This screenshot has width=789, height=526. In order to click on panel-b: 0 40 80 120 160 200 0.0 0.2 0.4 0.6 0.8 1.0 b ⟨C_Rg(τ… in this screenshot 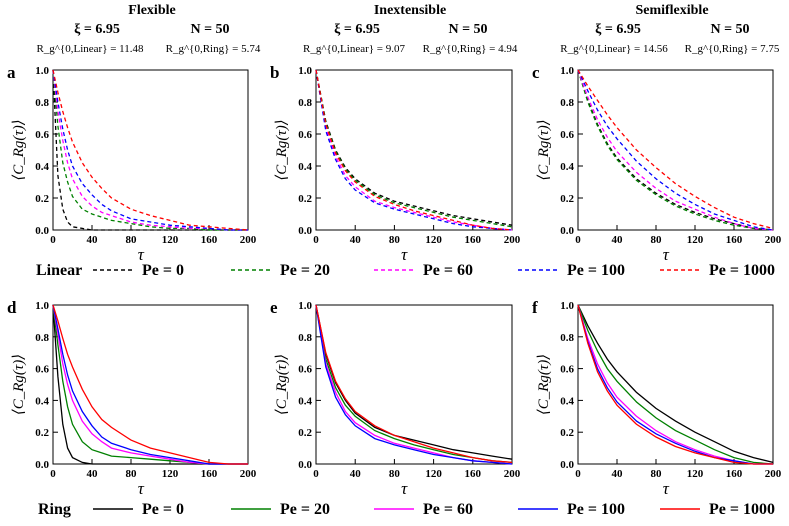, I will do `click(395, 163)`.